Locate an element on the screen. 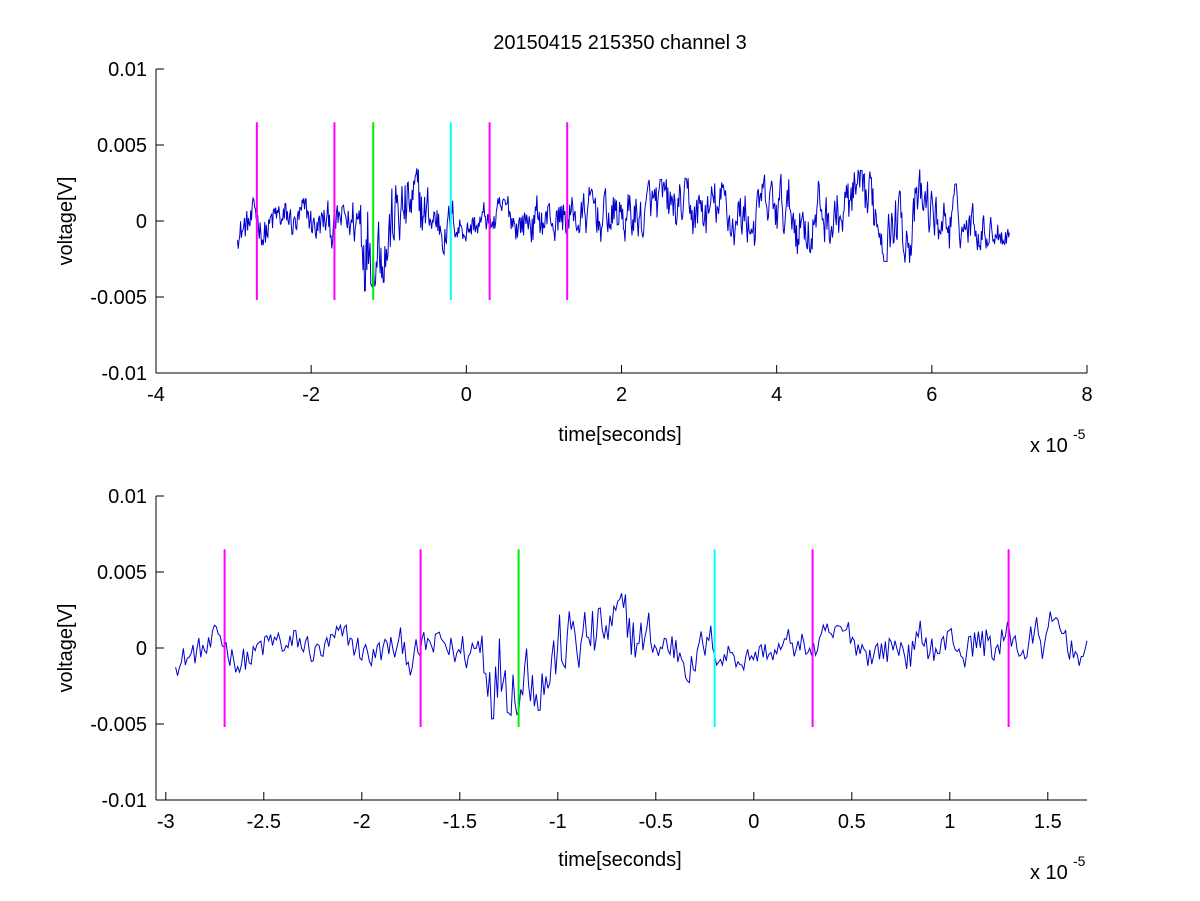 Image resolution: width=1200 pixels, height=901 pixels. bottom-x-tick-label: -2 is located at coordinates (362, 822).